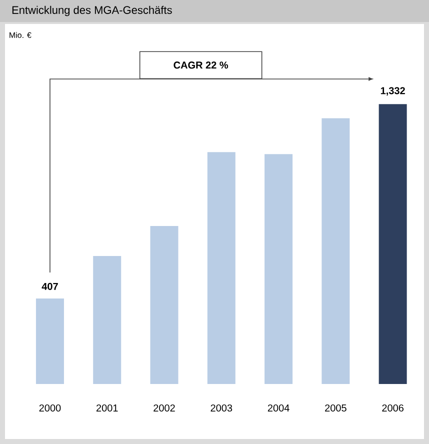 The width and height of the screenshot is (429, 444). I want to click on chart-title: Entwicklung des MGA-Geschäfts, so click(92, 11).